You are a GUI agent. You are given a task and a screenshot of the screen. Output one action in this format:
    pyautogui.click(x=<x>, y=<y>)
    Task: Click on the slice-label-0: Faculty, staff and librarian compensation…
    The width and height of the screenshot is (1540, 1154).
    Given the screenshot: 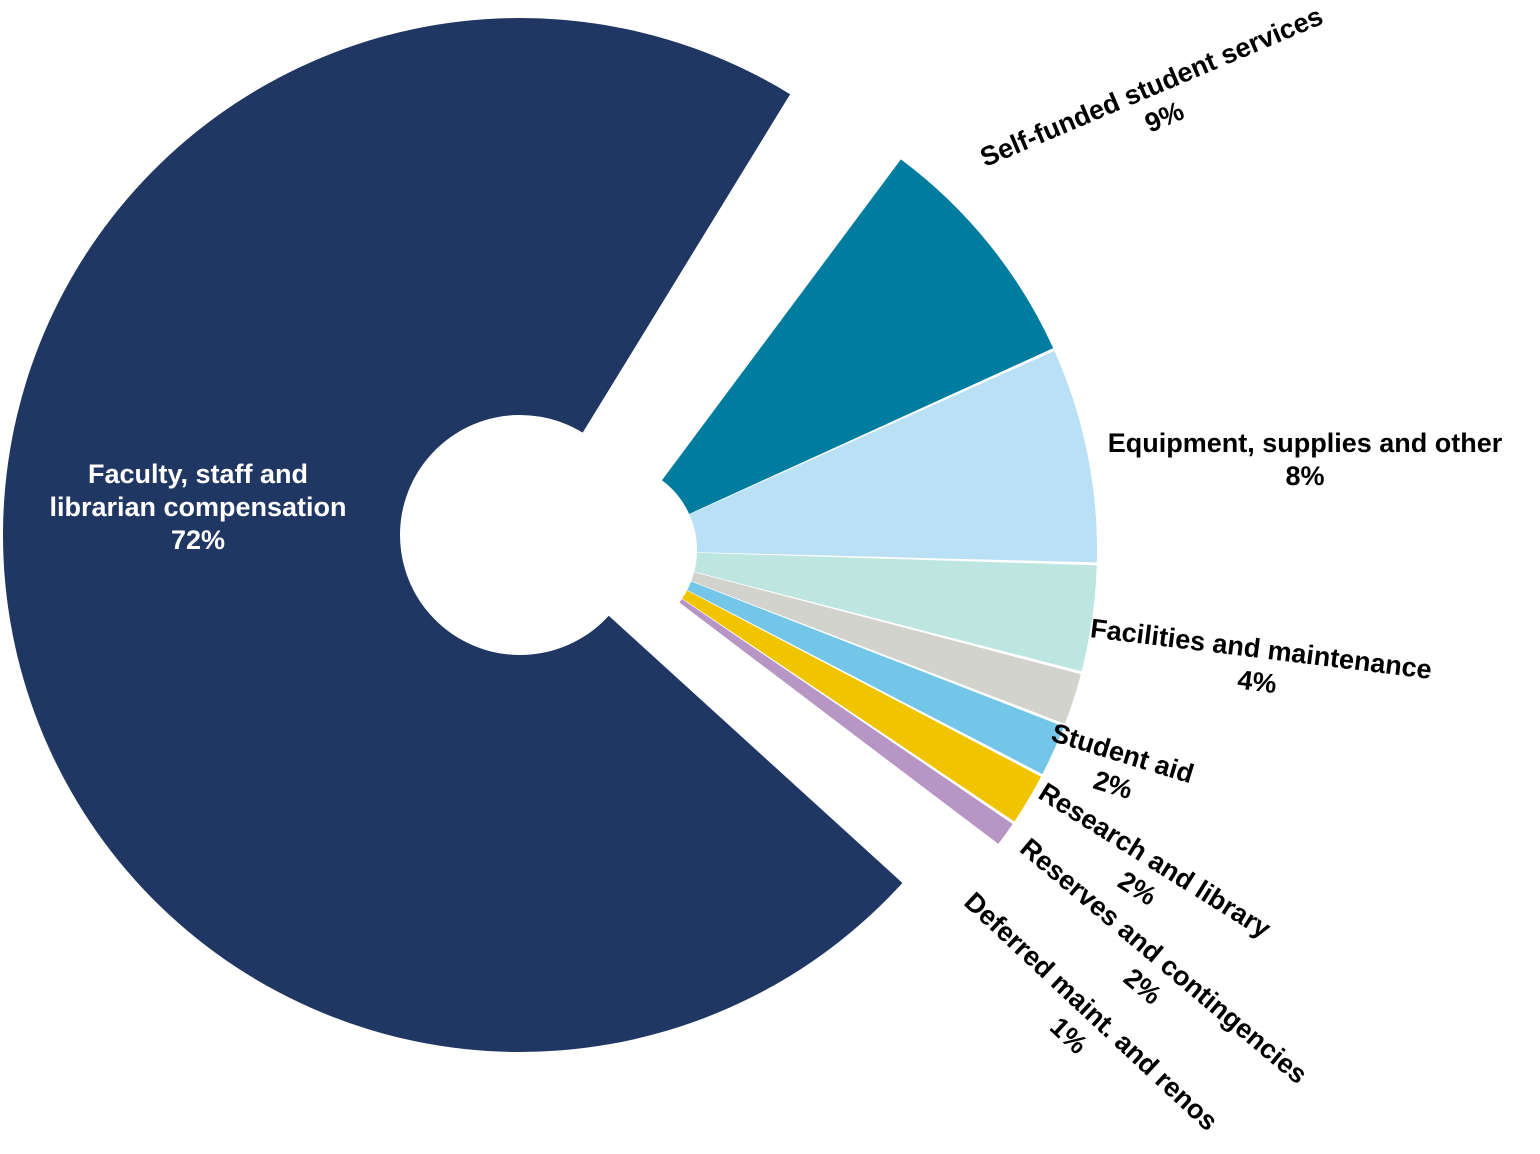 What is the action you would take?
    pyautogui.click(x=197, y=507)
    